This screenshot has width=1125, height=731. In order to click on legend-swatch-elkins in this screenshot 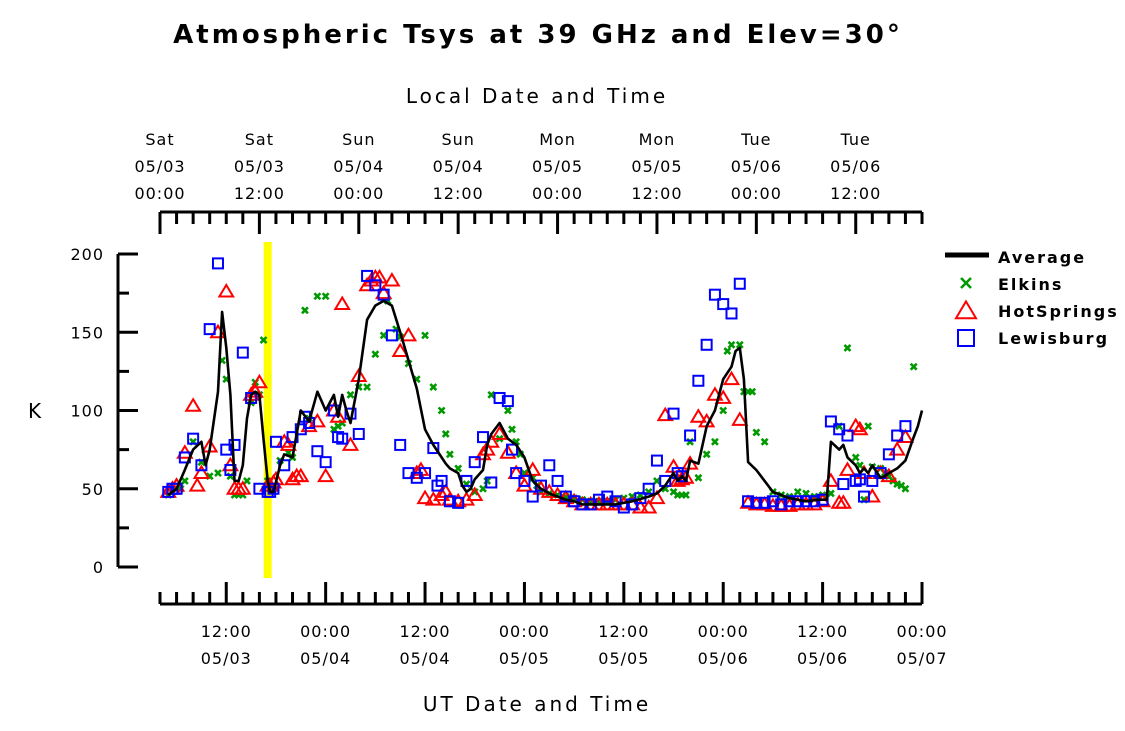, I will do `click(966, 283)`.